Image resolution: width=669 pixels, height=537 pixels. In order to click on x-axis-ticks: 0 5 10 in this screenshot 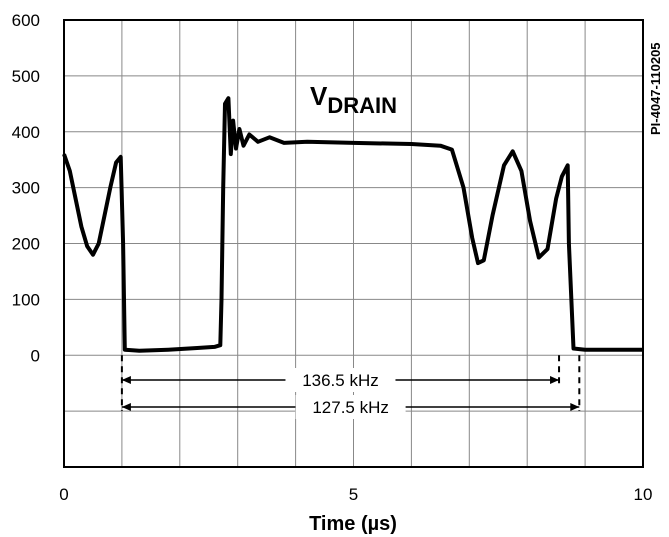, I will do `click(355, 494)`.